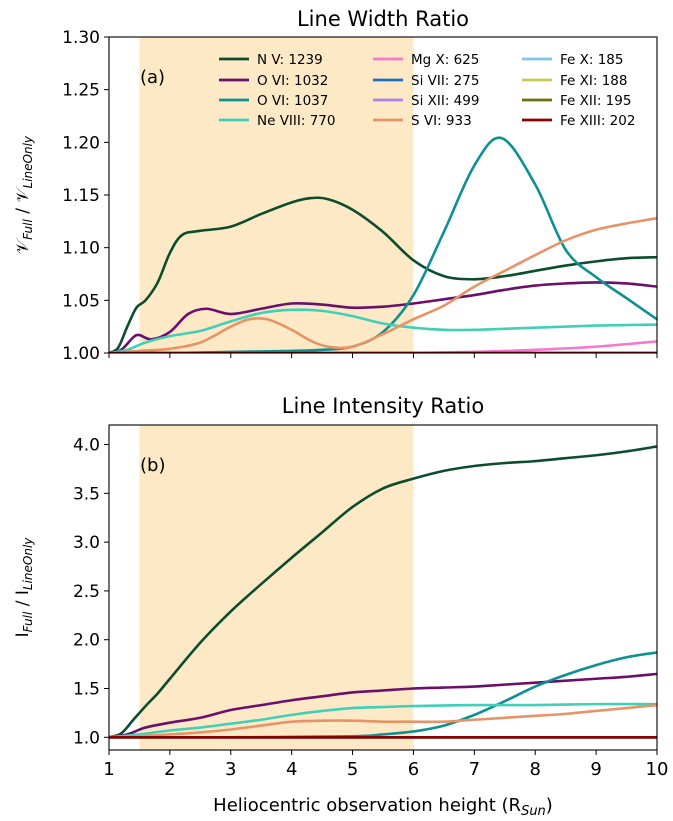 The width and height of the screenshot is (673, 821). What do you see at coordinates (86, 592) in the screenshot?
I see `y-tick-label: 2.5` at bounding box center [86, 592].